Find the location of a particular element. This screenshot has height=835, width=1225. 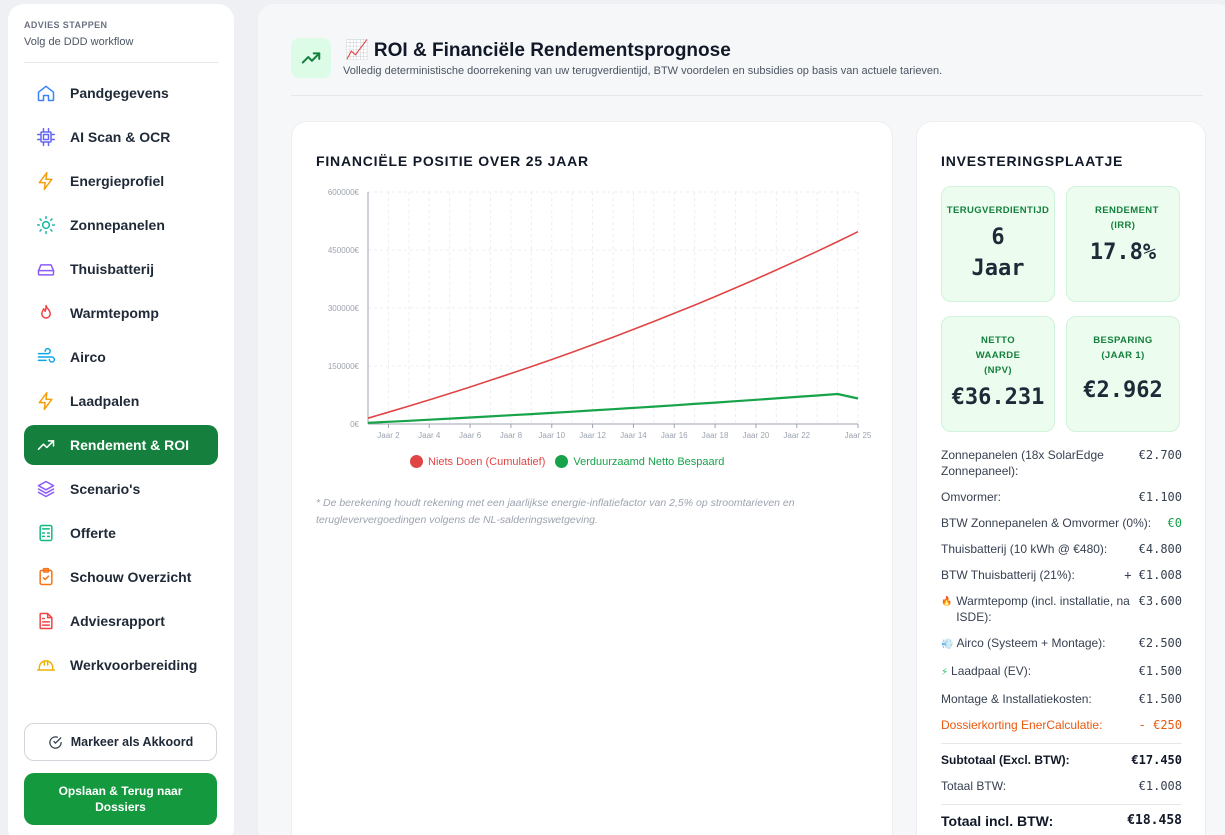

sun-icon is located at coordinates (46, 225).